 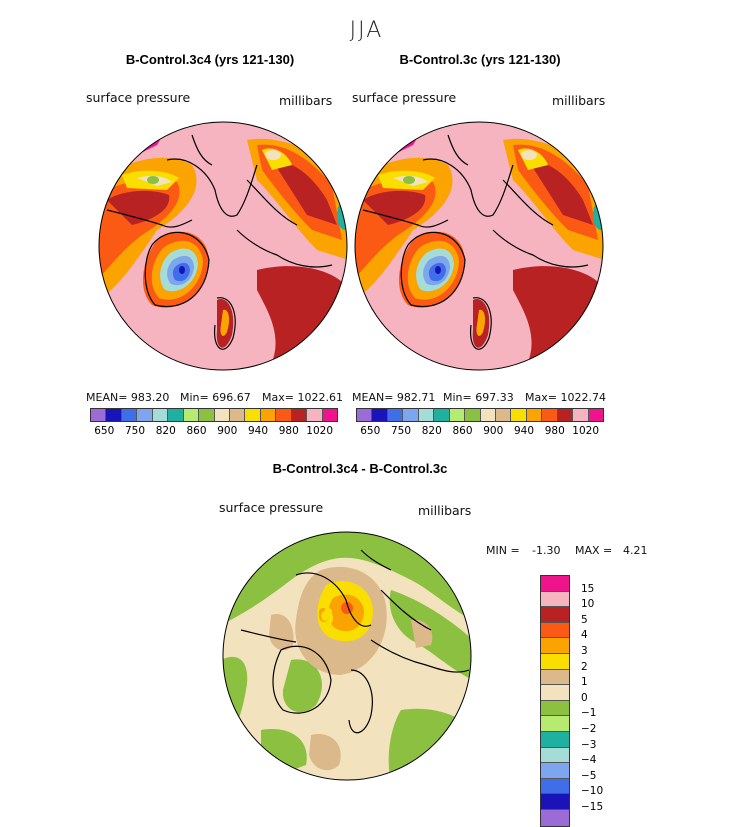 What do you see at coordinates (584, 682) in the screenshot?
I see `colorbar-tick-label: 1` at bounding box center [584, 682].